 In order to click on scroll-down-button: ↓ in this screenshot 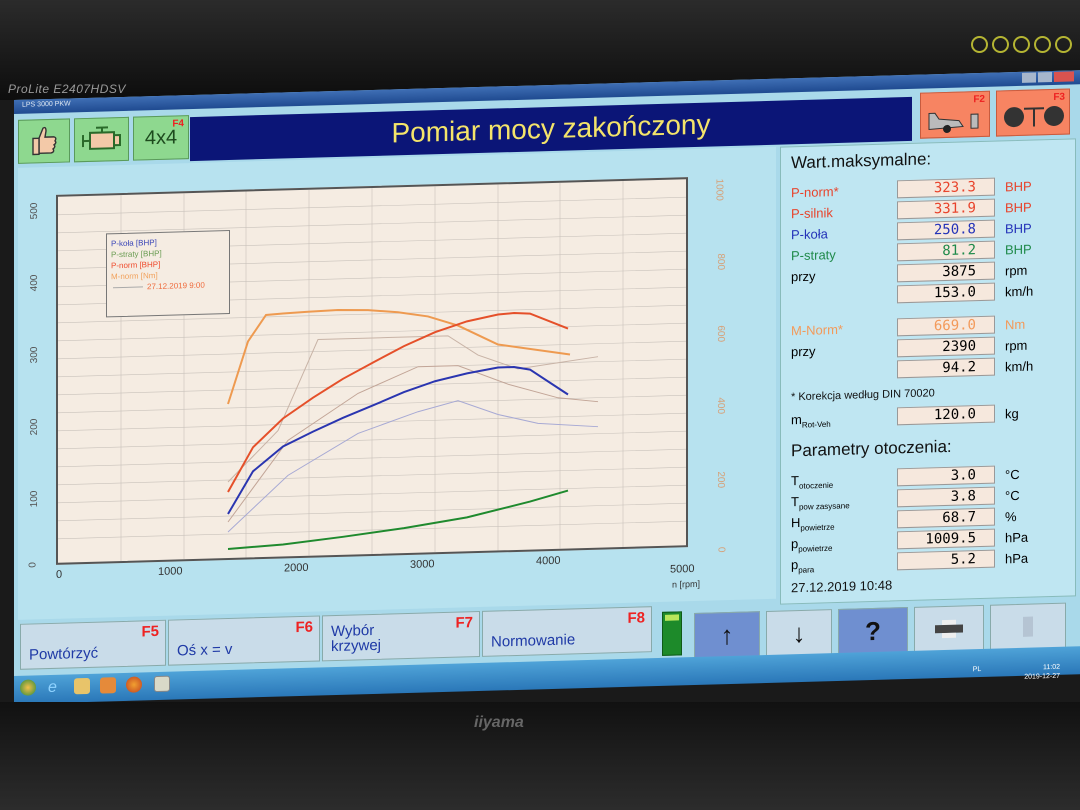, I will do `click(799, 633)`.